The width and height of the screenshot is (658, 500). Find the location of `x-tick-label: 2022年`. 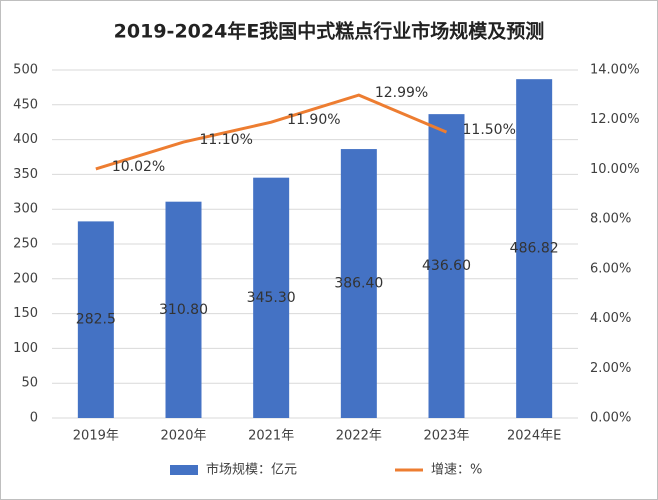

x-tick-label: 2022年 is located at coordinates (359, 436).